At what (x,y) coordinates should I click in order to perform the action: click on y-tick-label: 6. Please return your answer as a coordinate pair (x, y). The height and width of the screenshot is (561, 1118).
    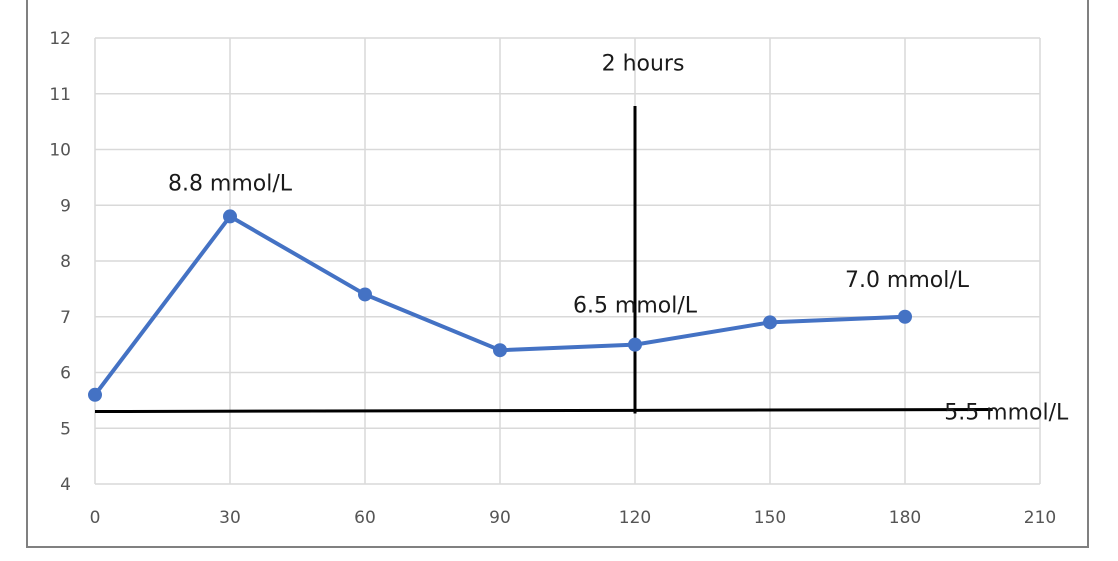
    Looking at the image, I should click on (65, 374).